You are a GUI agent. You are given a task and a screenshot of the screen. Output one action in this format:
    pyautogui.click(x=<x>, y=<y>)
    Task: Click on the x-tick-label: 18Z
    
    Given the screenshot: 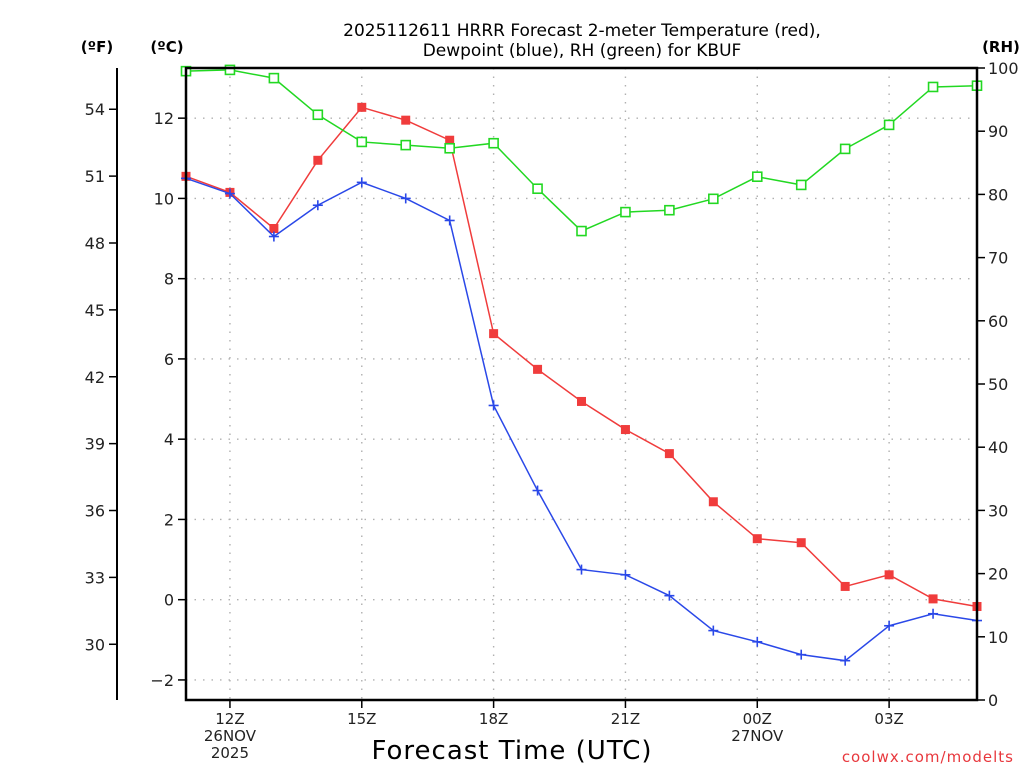 What is the action you would take?
    pyautogui.click(x=493, y=719)
    